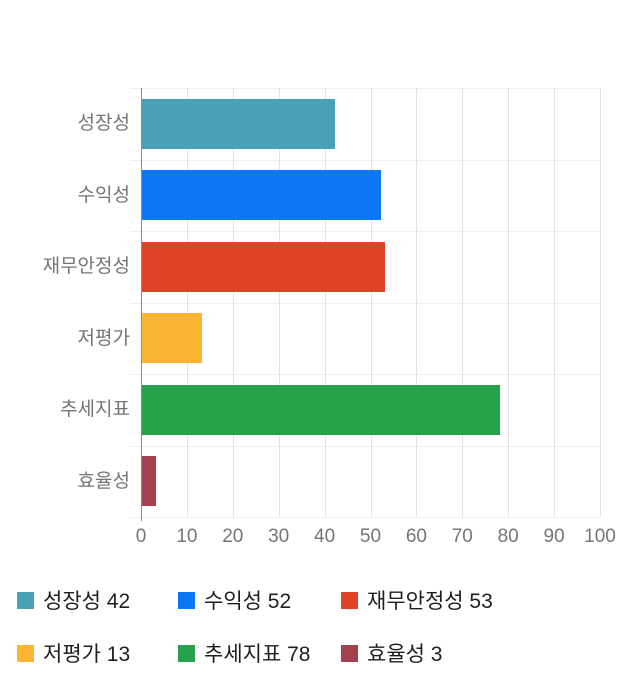 The height and width of the screenshot is (700, 640). I want to click on legend-label: 저평가 13, so click(87, 654).